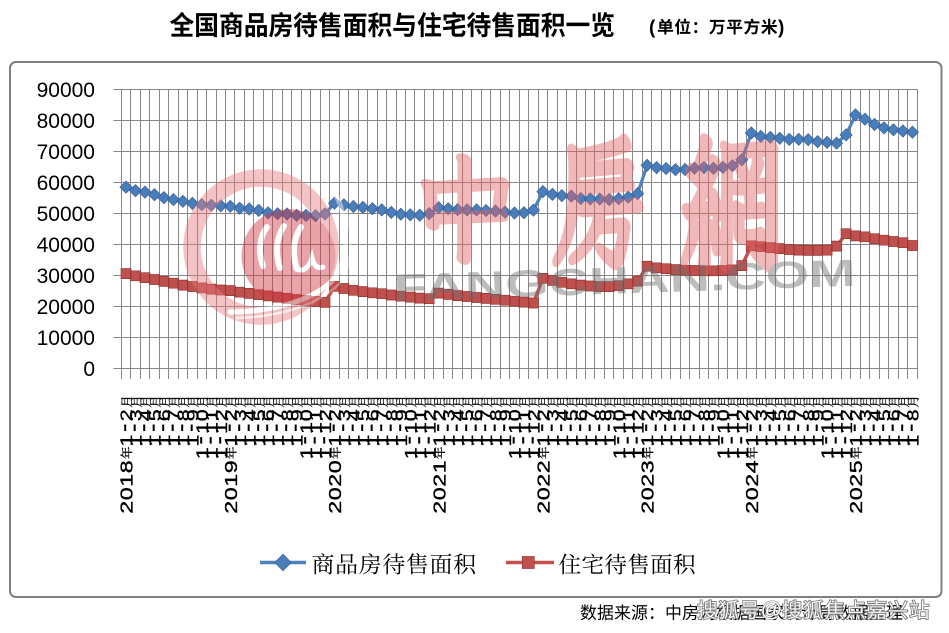 The height and width of the screenshot is (633, 949). What do you see at coordinates (66, 338) in the screenshot?
I see `svg-text: 10000` at bounding box center [66, 338].